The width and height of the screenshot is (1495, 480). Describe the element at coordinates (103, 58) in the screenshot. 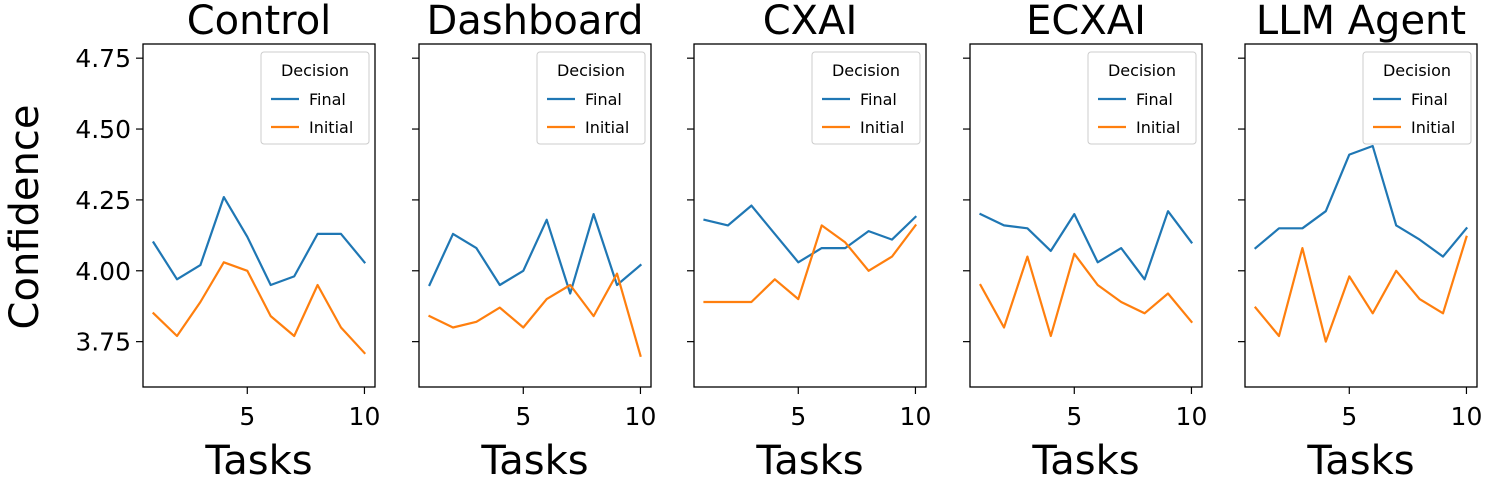

I see `y-tick-label: 4.75` at that location.